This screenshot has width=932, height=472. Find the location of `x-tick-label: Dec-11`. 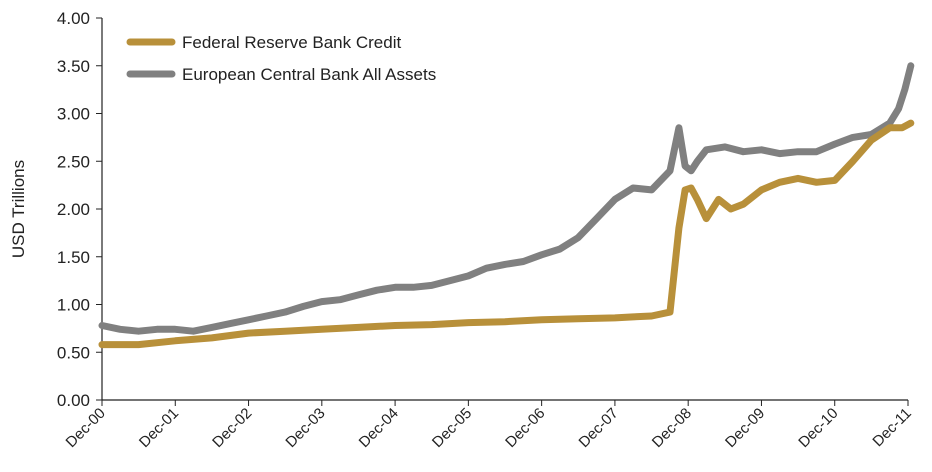

x-tick-label: Dec-11 is located at coordinates (891, 427).